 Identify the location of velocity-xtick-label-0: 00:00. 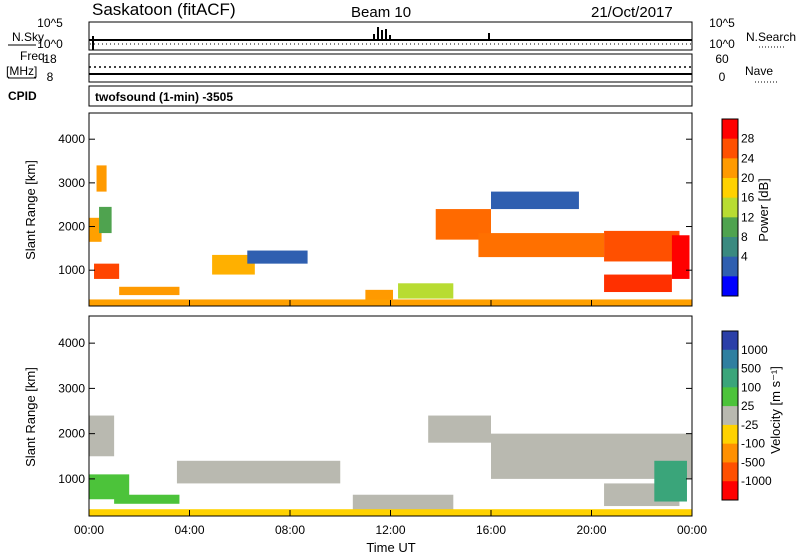
(89, 530).